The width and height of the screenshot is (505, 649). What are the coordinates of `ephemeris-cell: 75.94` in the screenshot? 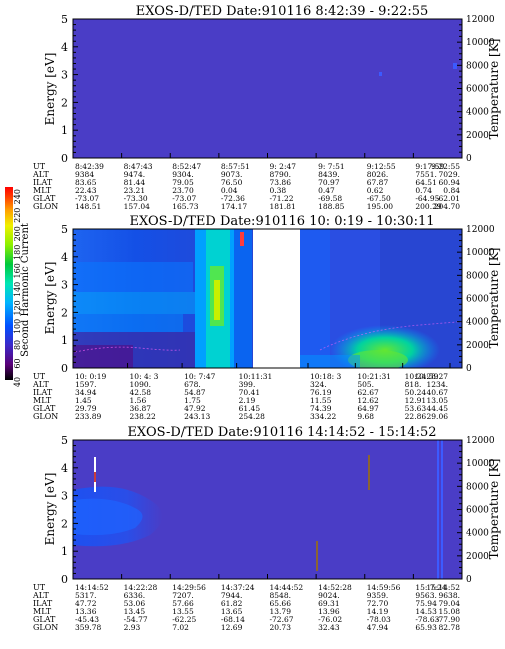 It's located at (426, 603).